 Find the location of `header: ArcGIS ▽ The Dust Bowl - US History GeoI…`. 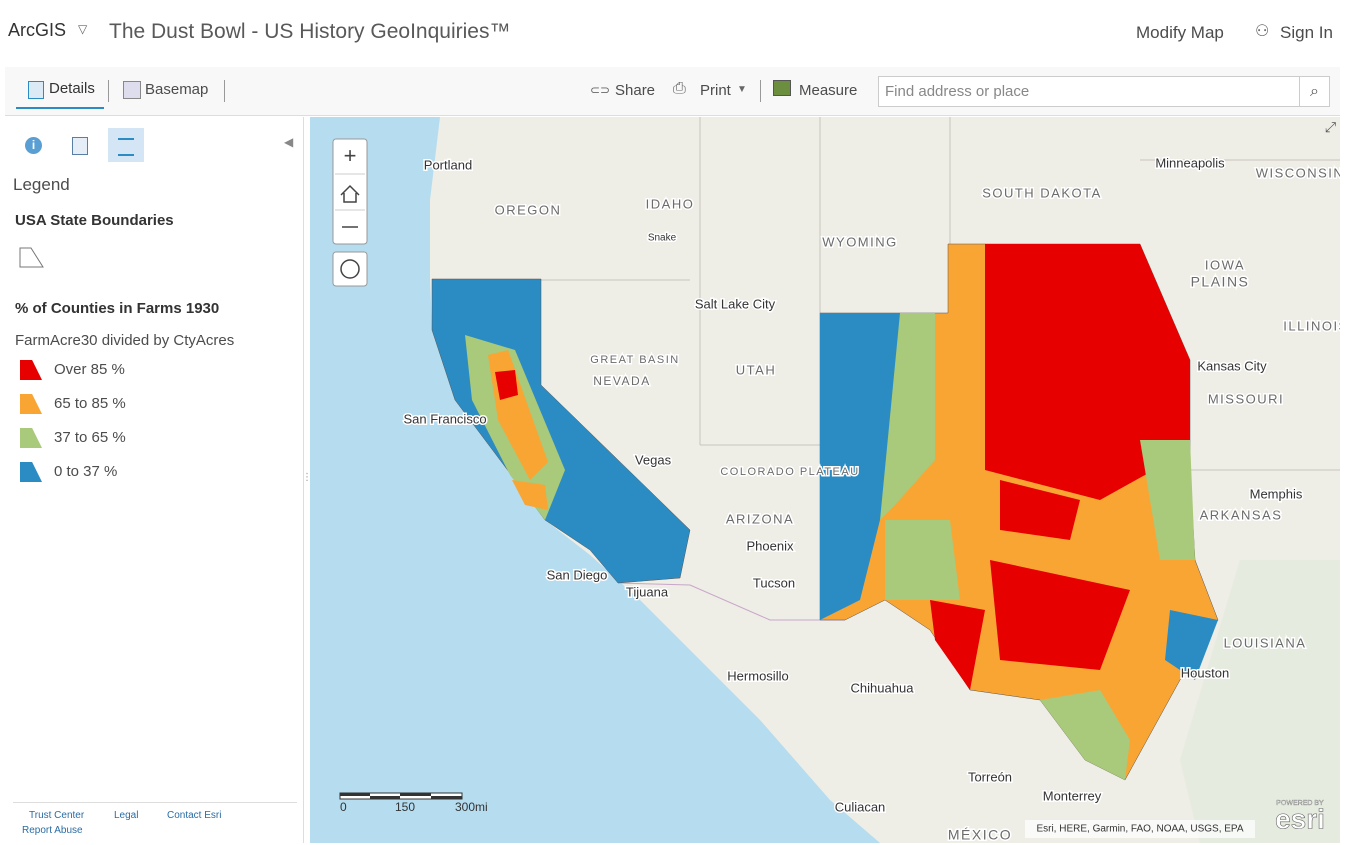

header: ArcGIS ▽ The Dust Bowl - US History GeoI… is located at coordinates (672, 32).